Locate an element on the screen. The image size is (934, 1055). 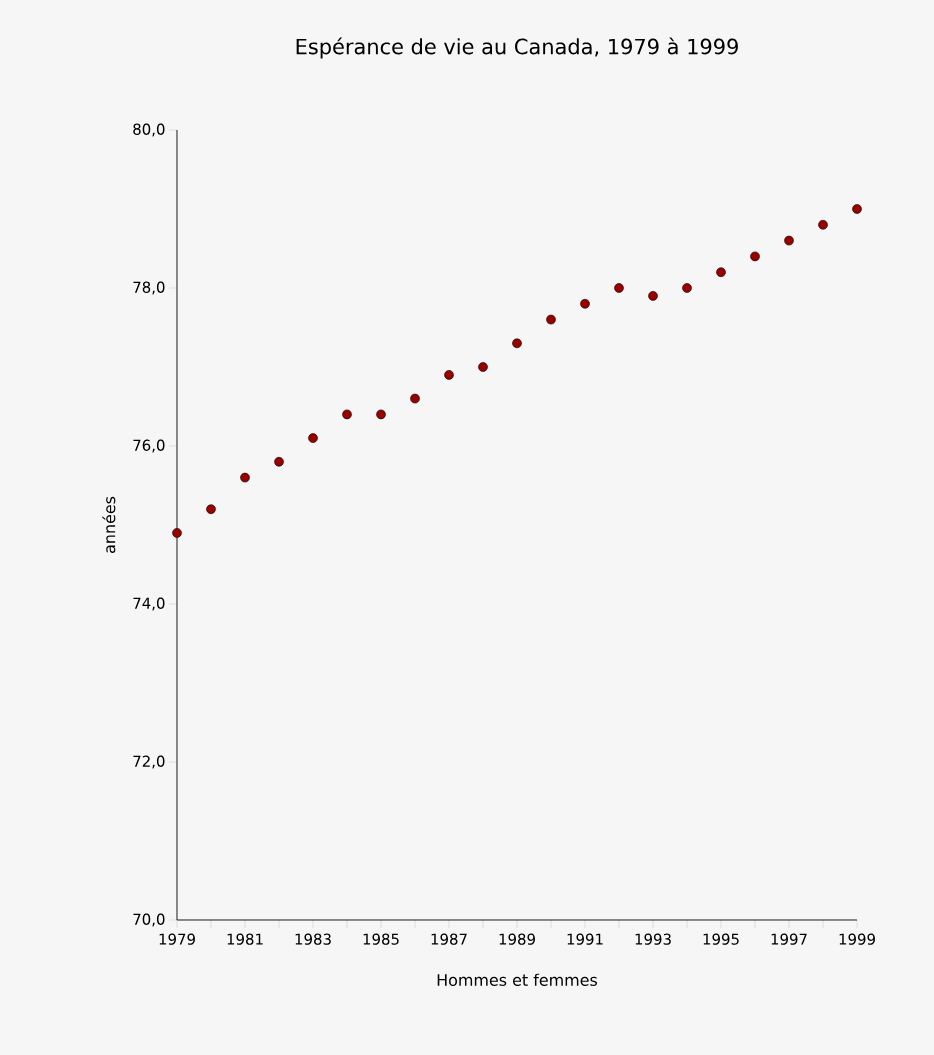
x-tick-label: 1993 is located at coordinates (653, 939).